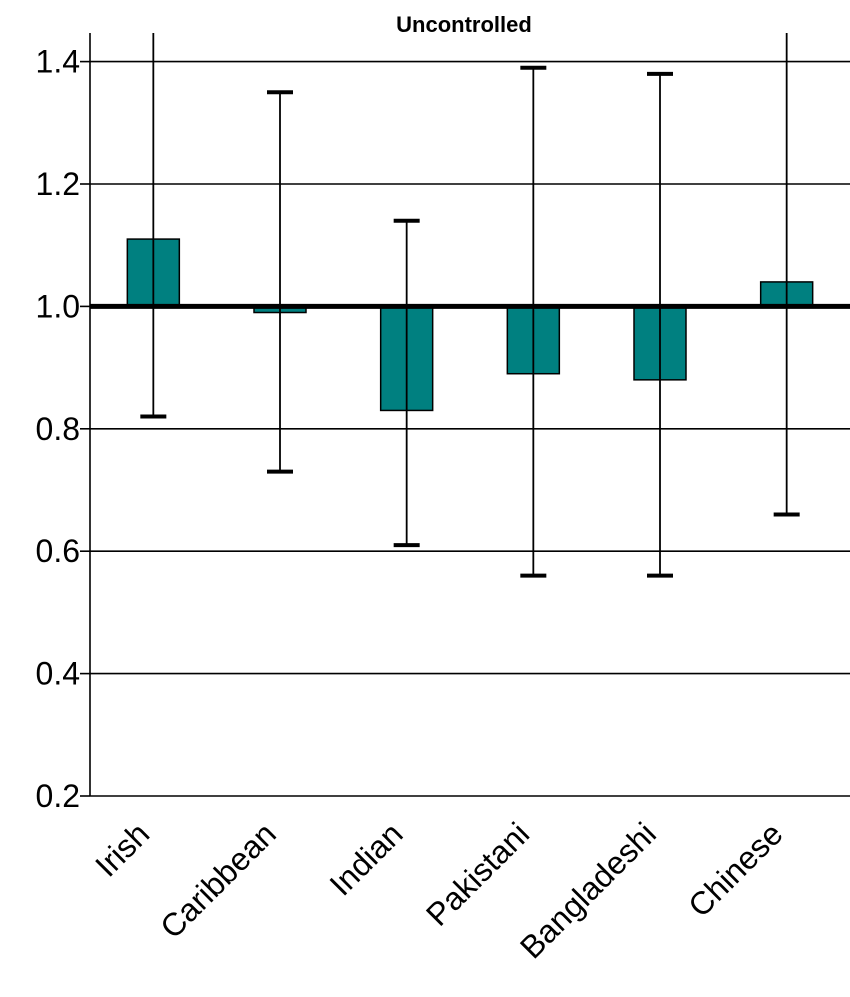 Image resolution: width=850 pixels, height=997 pixels. I want to click on category-label: Pakistani, so click(477, 873).